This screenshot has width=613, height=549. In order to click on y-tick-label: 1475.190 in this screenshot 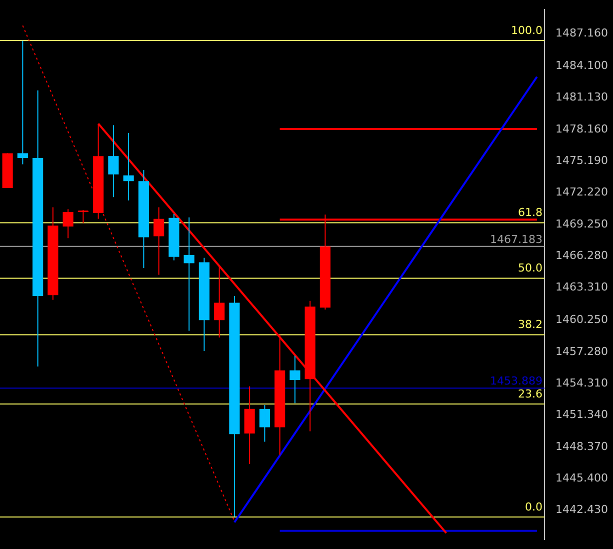, I will do `click(582, 160)`.